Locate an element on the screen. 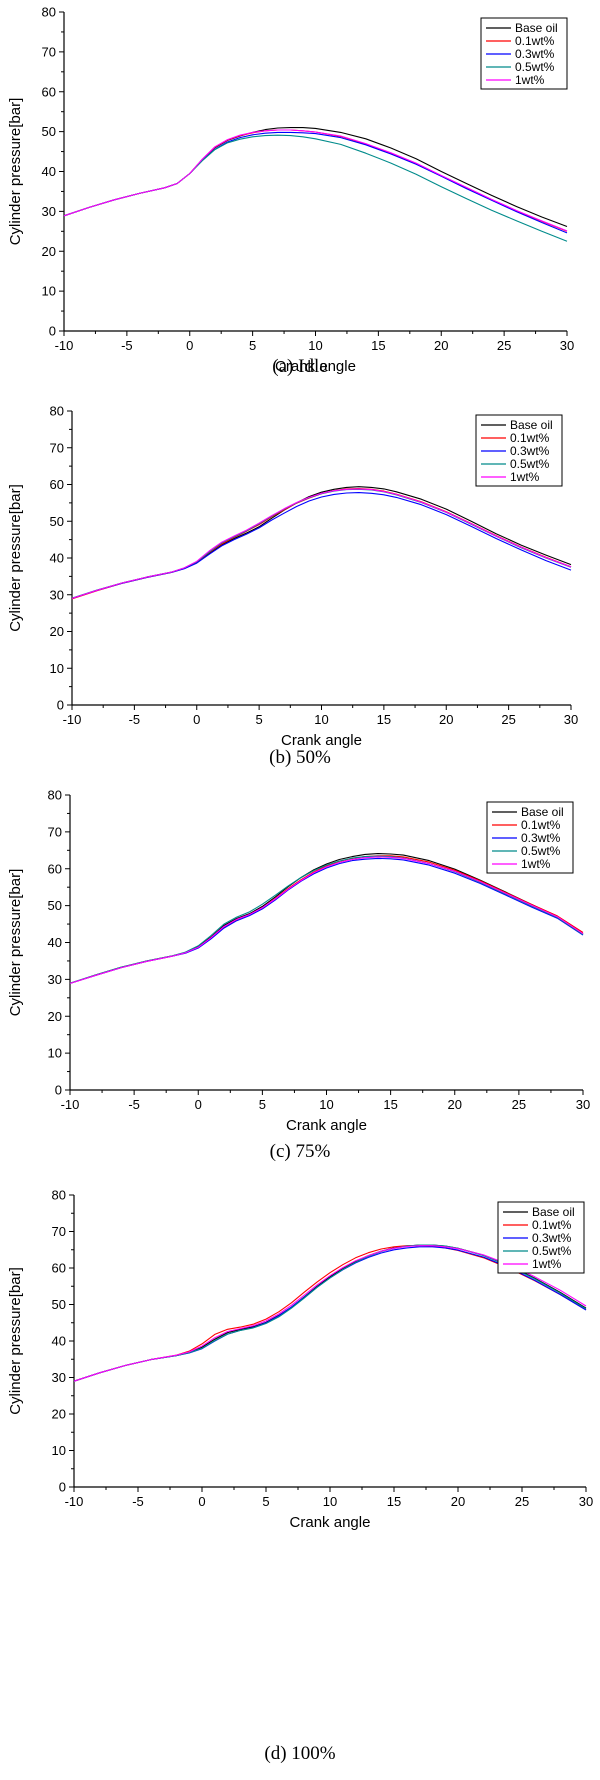 The width and height of the screenshot is (600, 1780). x-tick-label: 0 is located at coordinates (201, 1501).